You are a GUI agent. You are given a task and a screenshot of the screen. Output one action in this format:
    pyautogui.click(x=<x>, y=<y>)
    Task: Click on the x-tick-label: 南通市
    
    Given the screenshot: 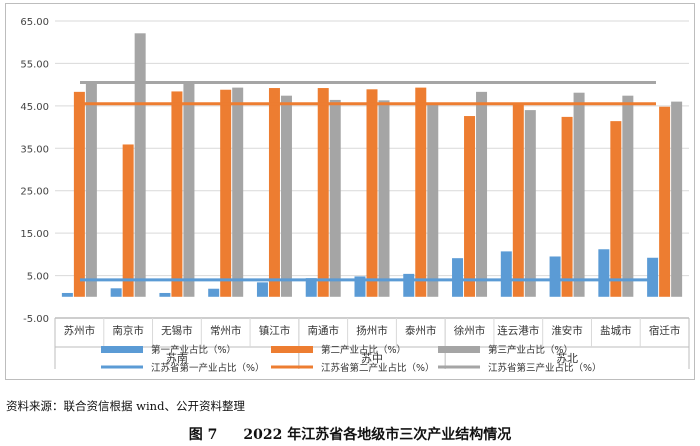 What is the action you would take?
    pyautogui.click(x=323, y=330)
    